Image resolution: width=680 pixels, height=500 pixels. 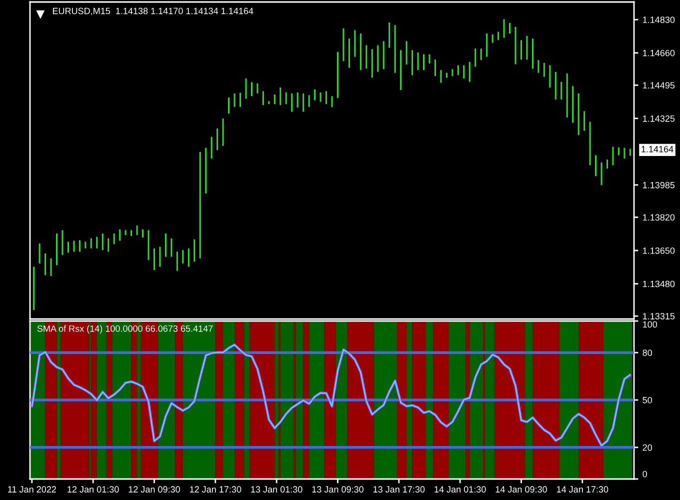 What do you see at coordinates (650, 324) in the screenshot?
I see `y-tick-label: 100` at bounding box center [650, 324].